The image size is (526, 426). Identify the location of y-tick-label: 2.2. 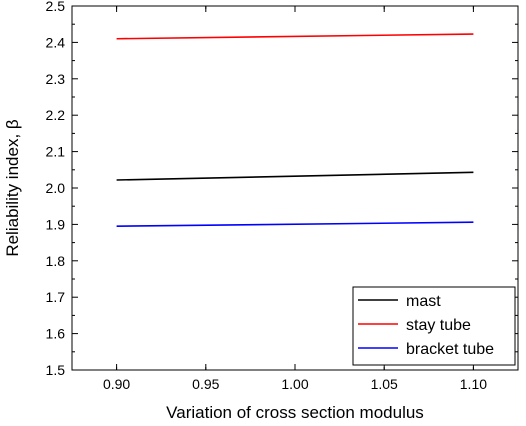
(56, 115).